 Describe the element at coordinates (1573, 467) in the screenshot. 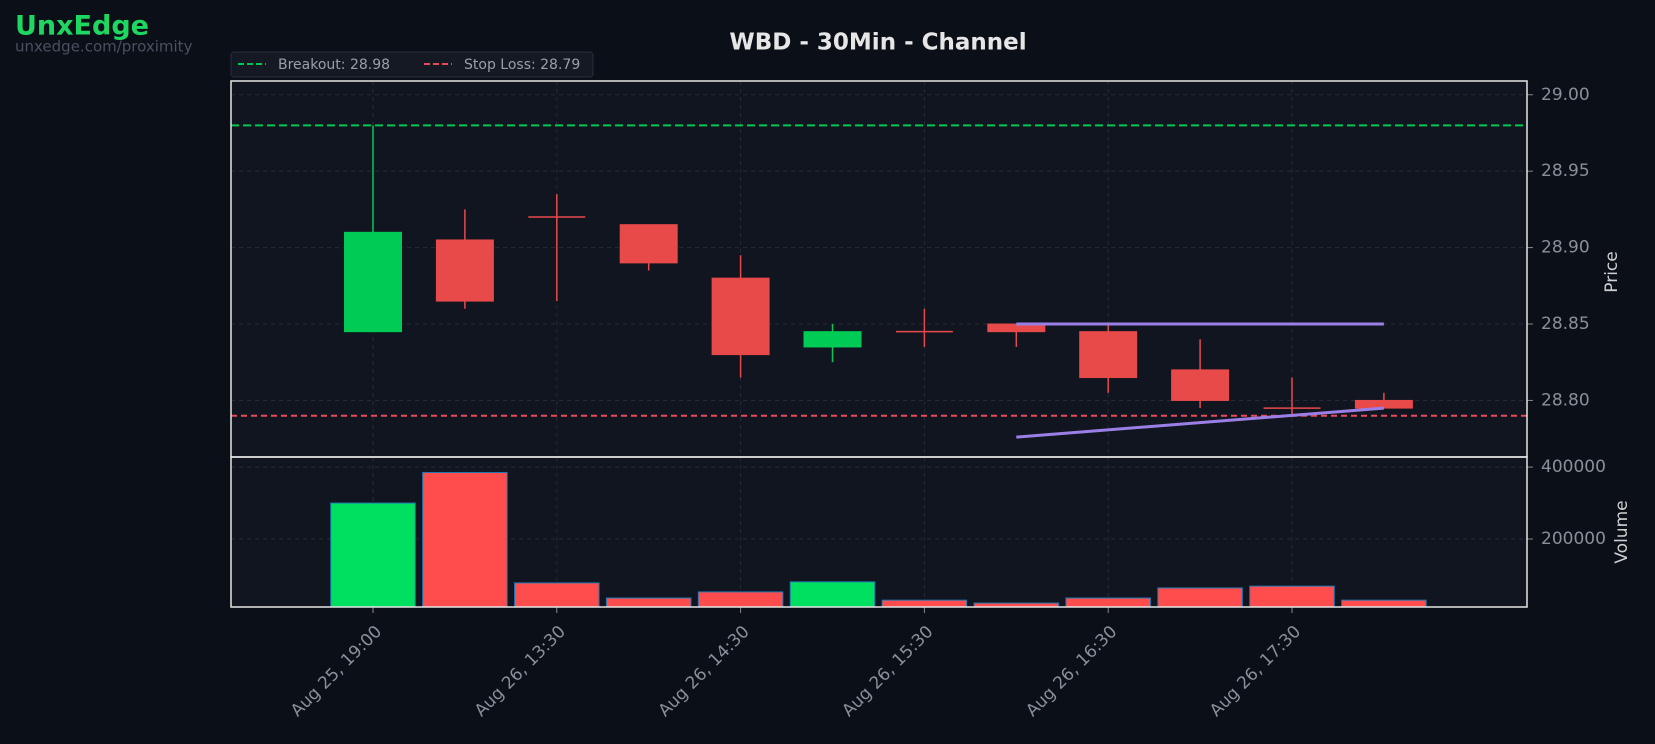

I see `y-tick-label: 400000` at that location.